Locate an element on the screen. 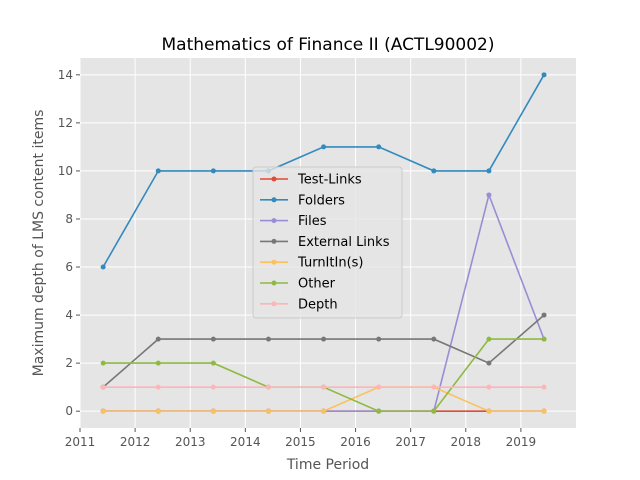  x-tick-label: 2018 is located at coordinates (466, 442).